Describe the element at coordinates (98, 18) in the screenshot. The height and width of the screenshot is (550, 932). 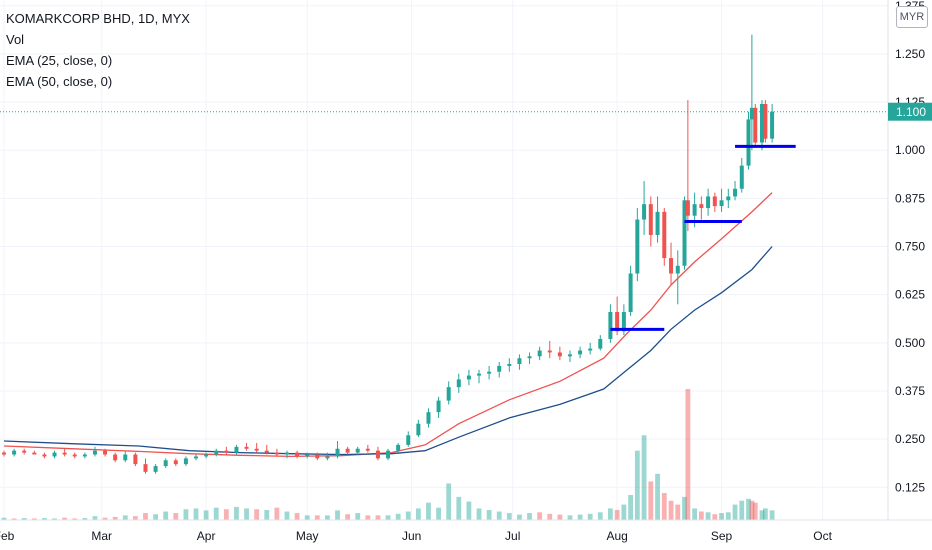
I see `symbol-title: KOMARKCORP BHD, 1D, MYX` at that location.